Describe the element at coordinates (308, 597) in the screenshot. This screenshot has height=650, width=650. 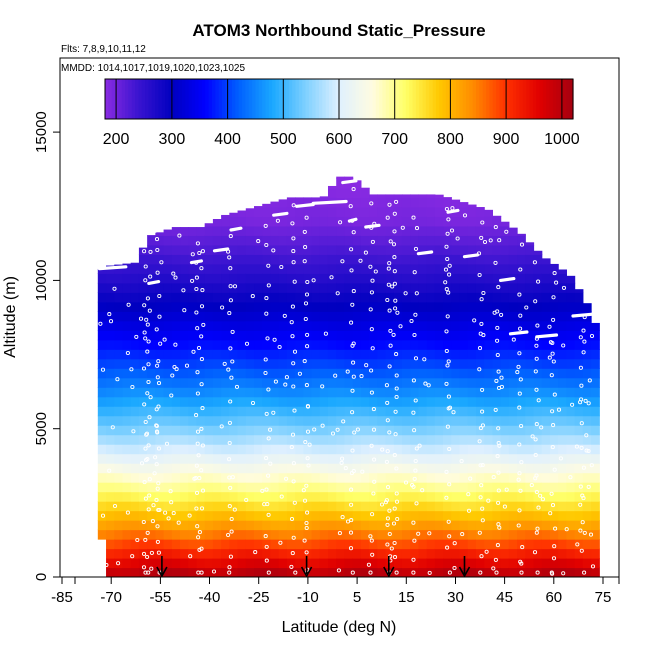
I see `x-tick-label: -10` at that location.